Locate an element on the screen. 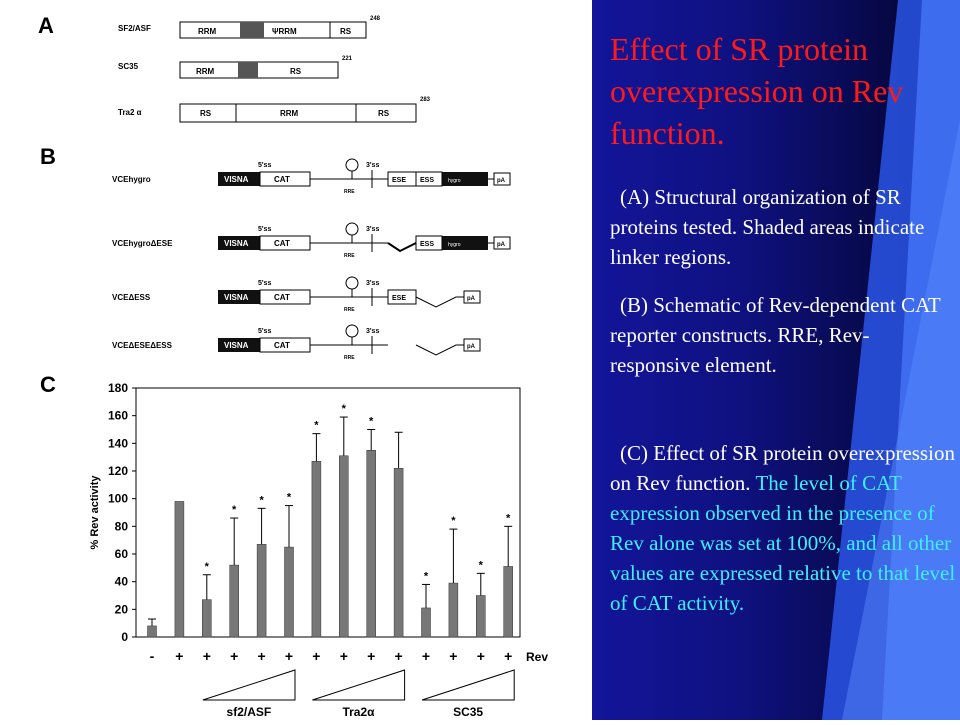 This screenshot has width=960, height=725. panel-a-row-sc35: SC35 RRM RS 221 is located at coordinates (235, 67).